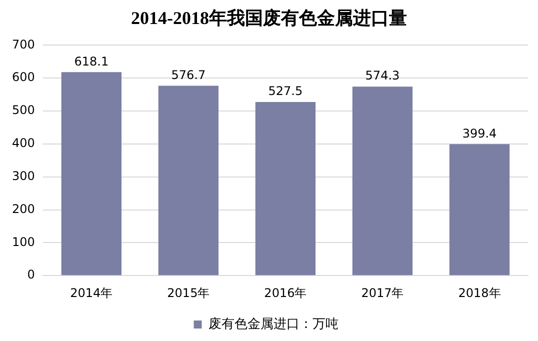  Describe the element at coordinates (188, 75) in the screenshot. I see `data-label: 576.7` at that location.